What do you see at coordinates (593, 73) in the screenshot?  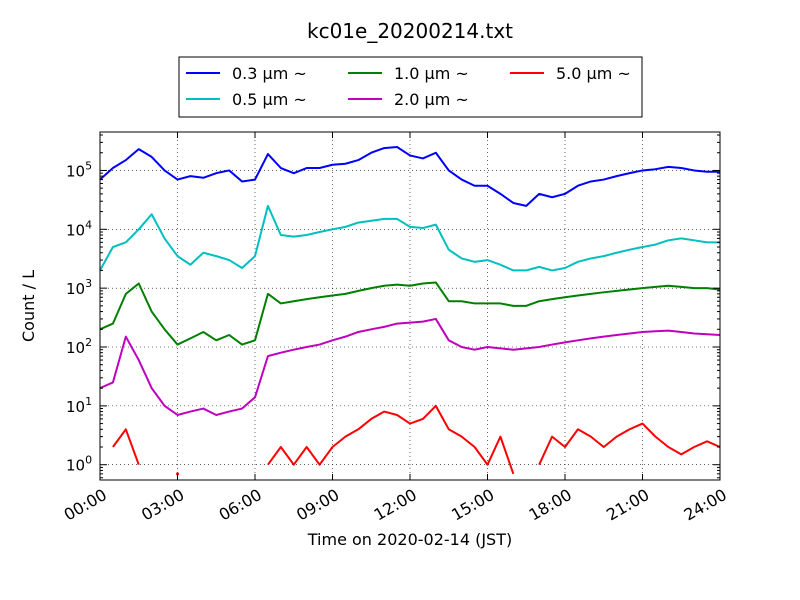 I see `legend-label-4: 5.0 μm ~` at bounding box center [593, 73].